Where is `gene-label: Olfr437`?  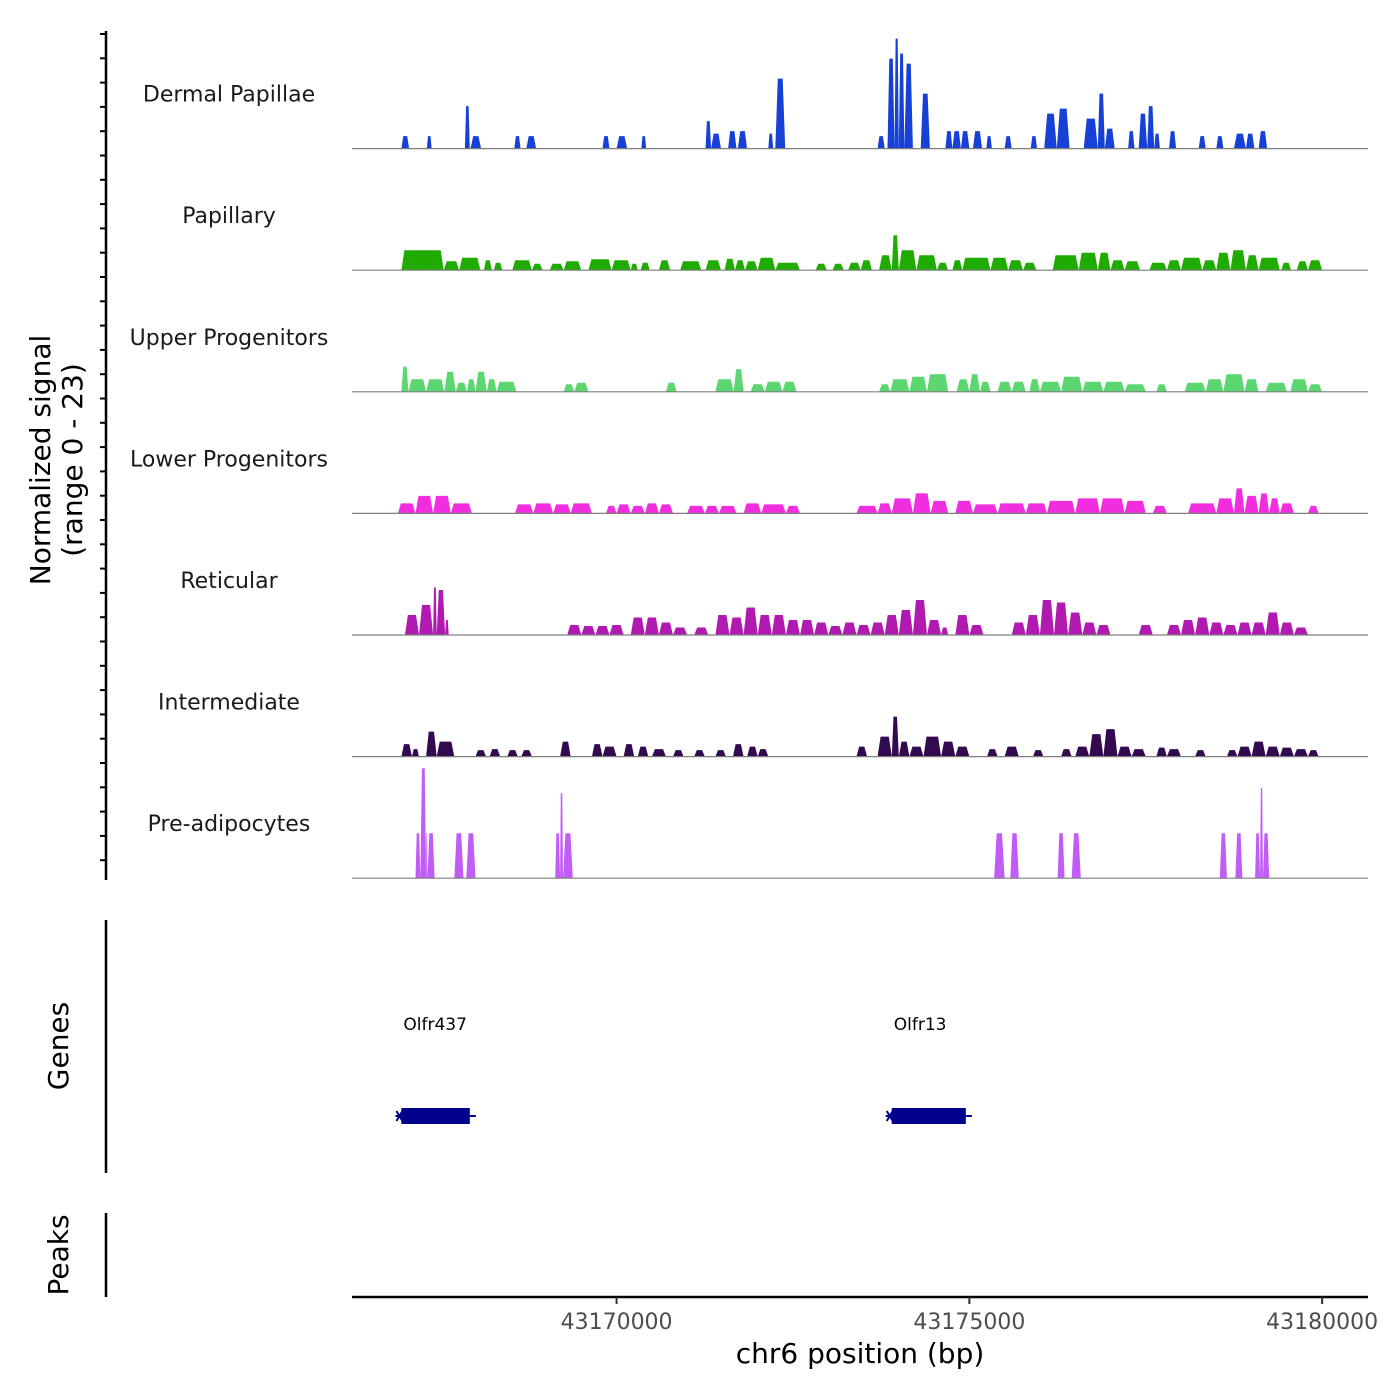 gene-label: Olfr437 is located at coordinates (435, 1025).